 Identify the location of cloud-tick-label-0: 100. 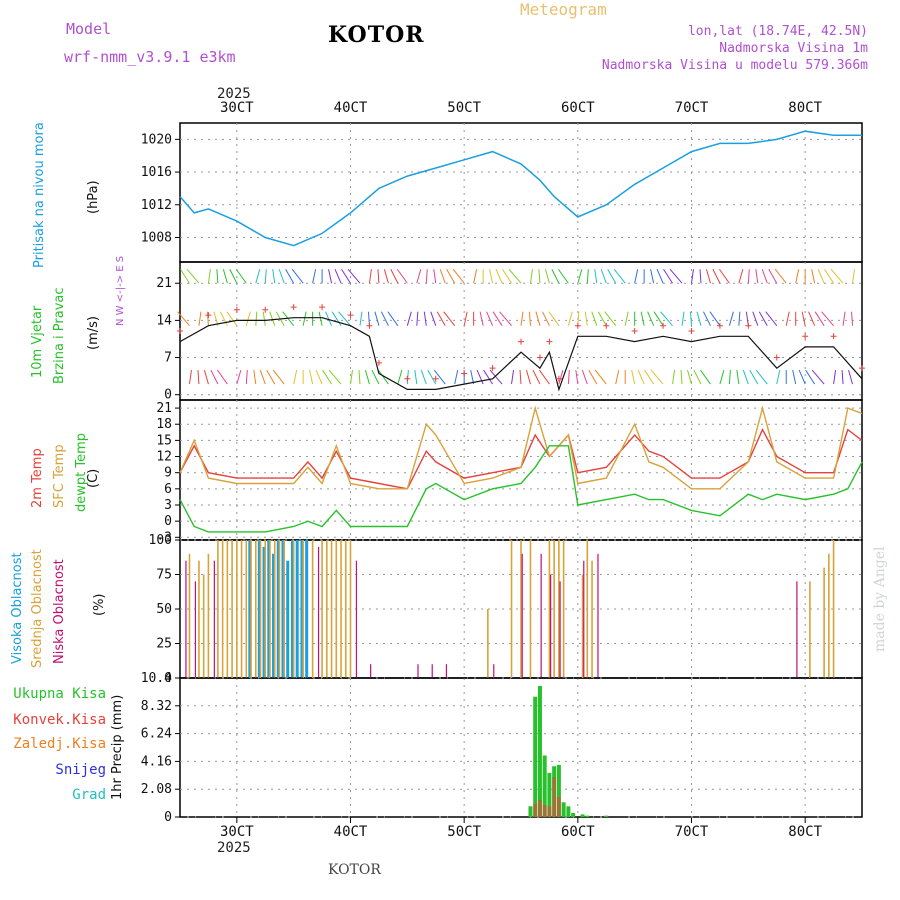
(160, 540).